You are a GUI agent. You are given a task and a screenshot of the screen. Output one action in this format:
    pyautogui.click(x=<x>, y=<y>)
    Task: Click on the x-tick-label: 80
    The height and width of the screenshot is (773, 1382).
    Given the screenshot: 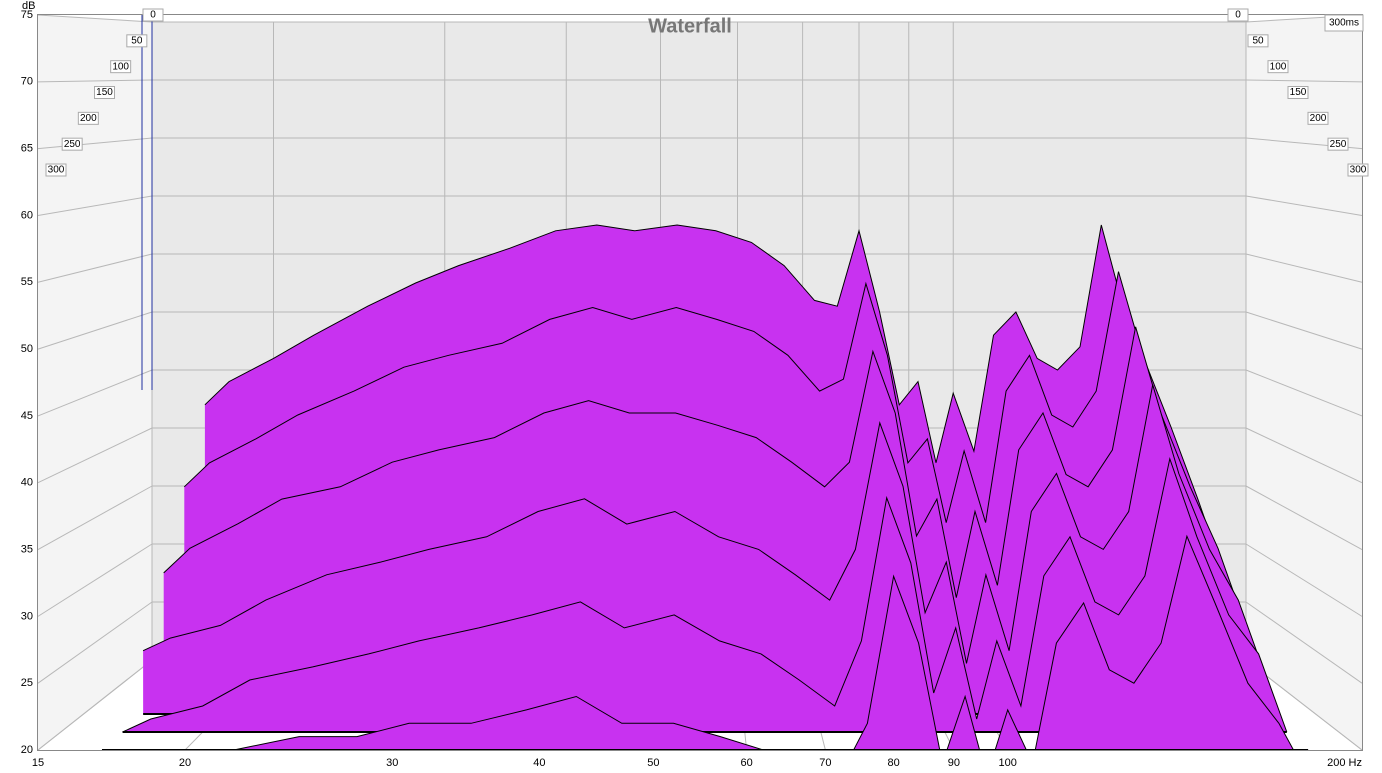 What is the action you would take?
    pyautogui.click(x=894, y=763)
    